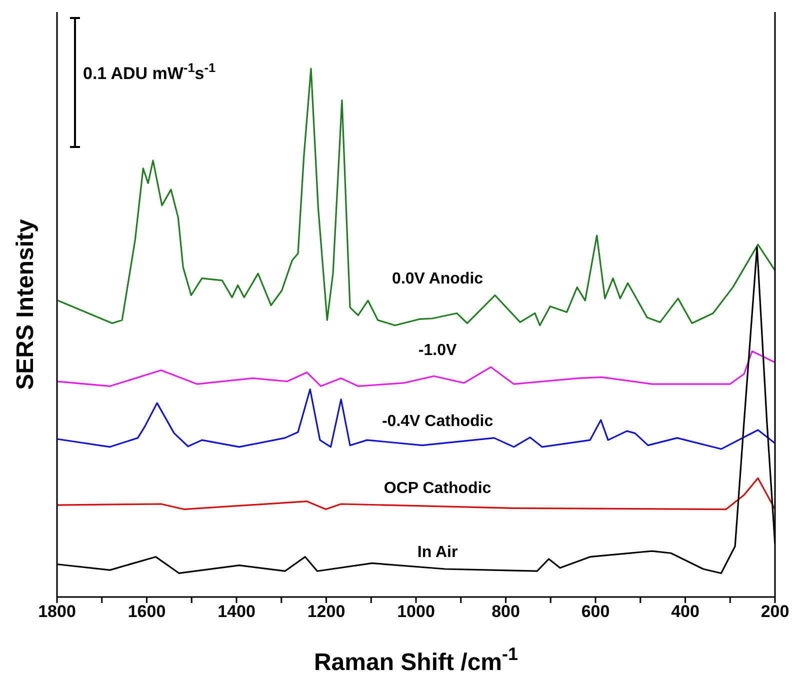  What do you see at coordinates (437, 552) in the screenshot?
I see `series-label: In Air` at bounding box center [437, 552].